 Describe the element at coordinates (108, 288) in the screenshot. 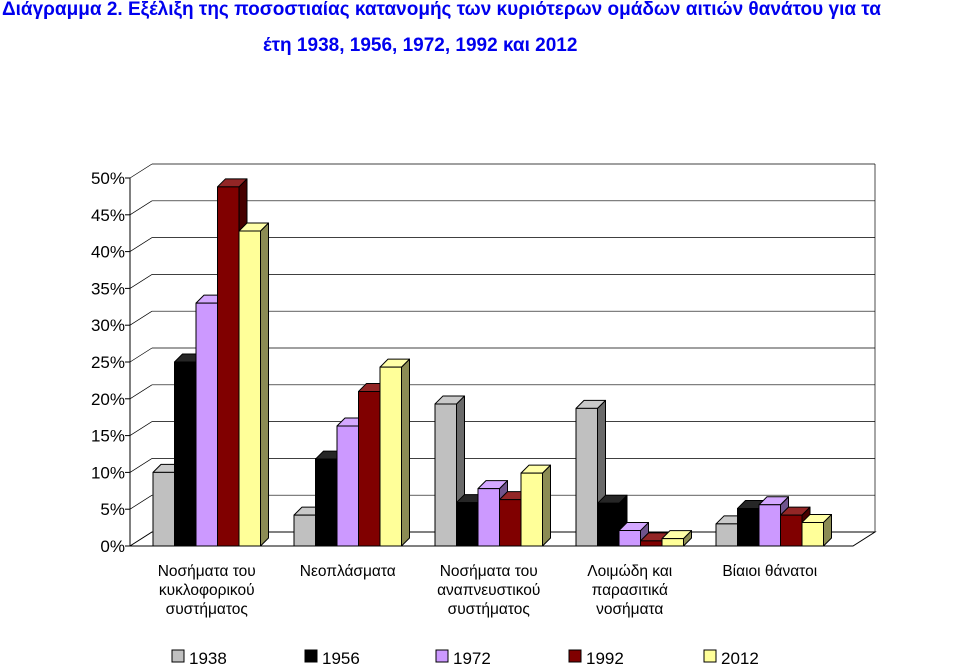

I see `y-tick-label: 35%` at that location.